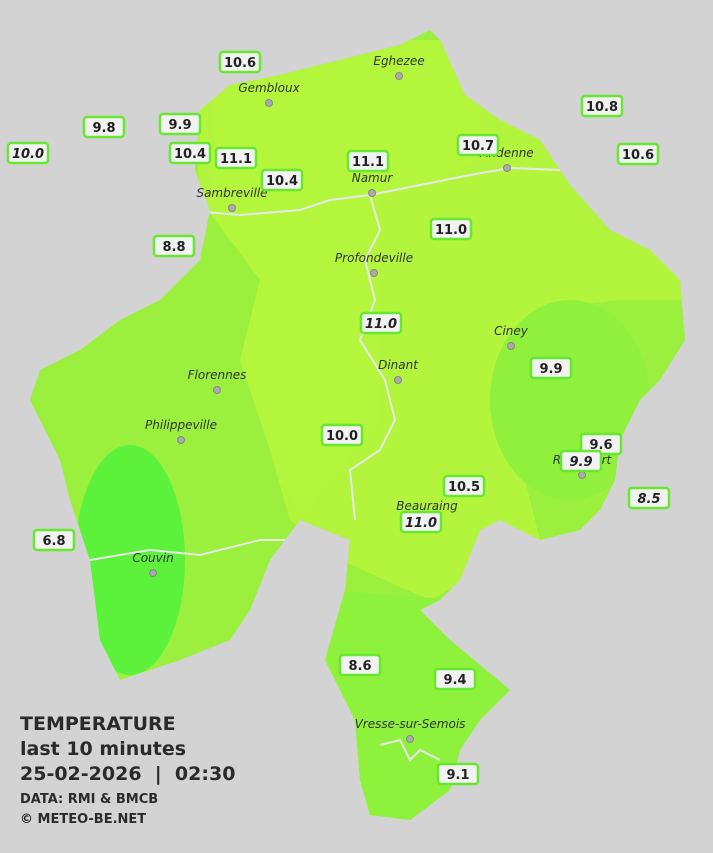  I want to click on station-value: 8.6, so click(359, 666).